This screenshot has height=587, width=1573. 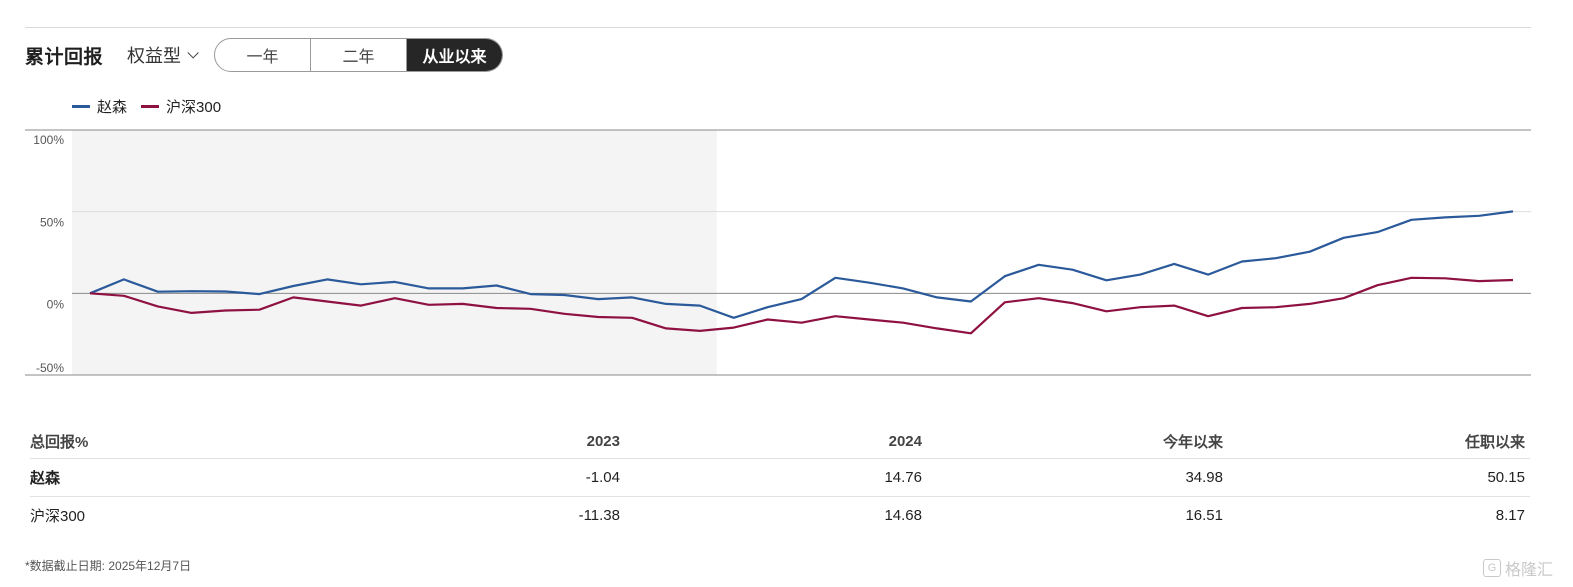 What do you see at coordinates (1528, 570) in the screenshot?
I see `watermark-text: 格隆汇` at bounding box center [1528, 570].